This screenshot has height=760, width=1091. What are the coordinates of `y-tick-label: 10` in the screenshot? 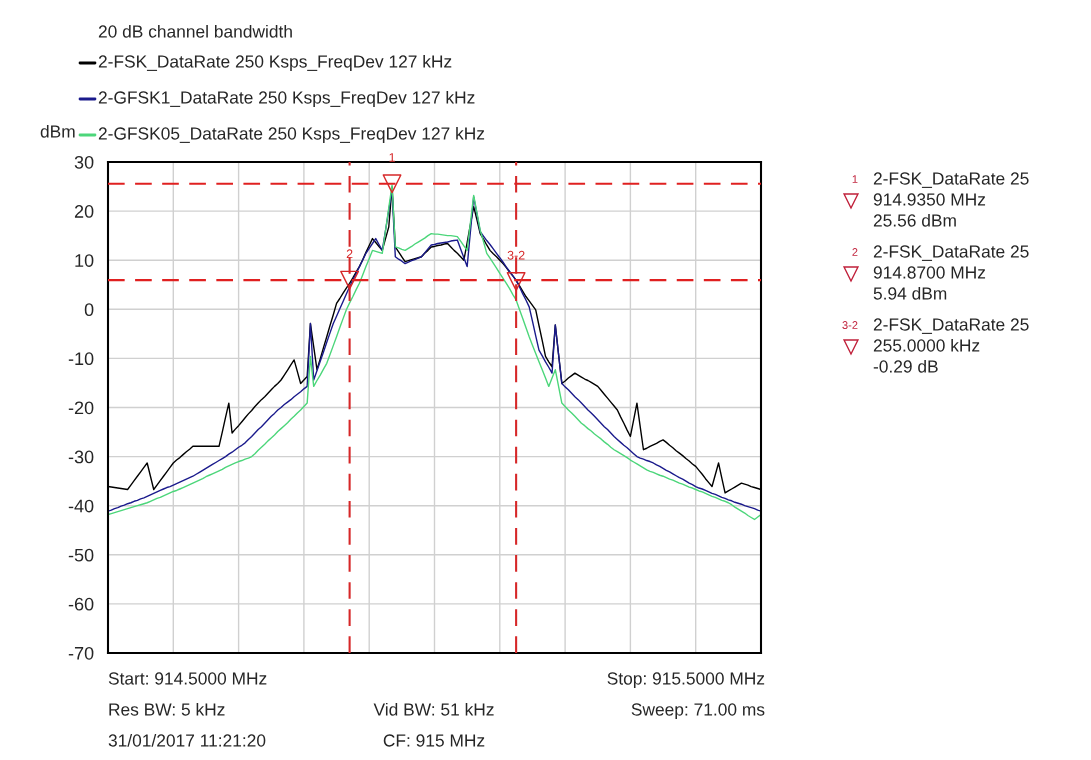 It's located at (84, 260).